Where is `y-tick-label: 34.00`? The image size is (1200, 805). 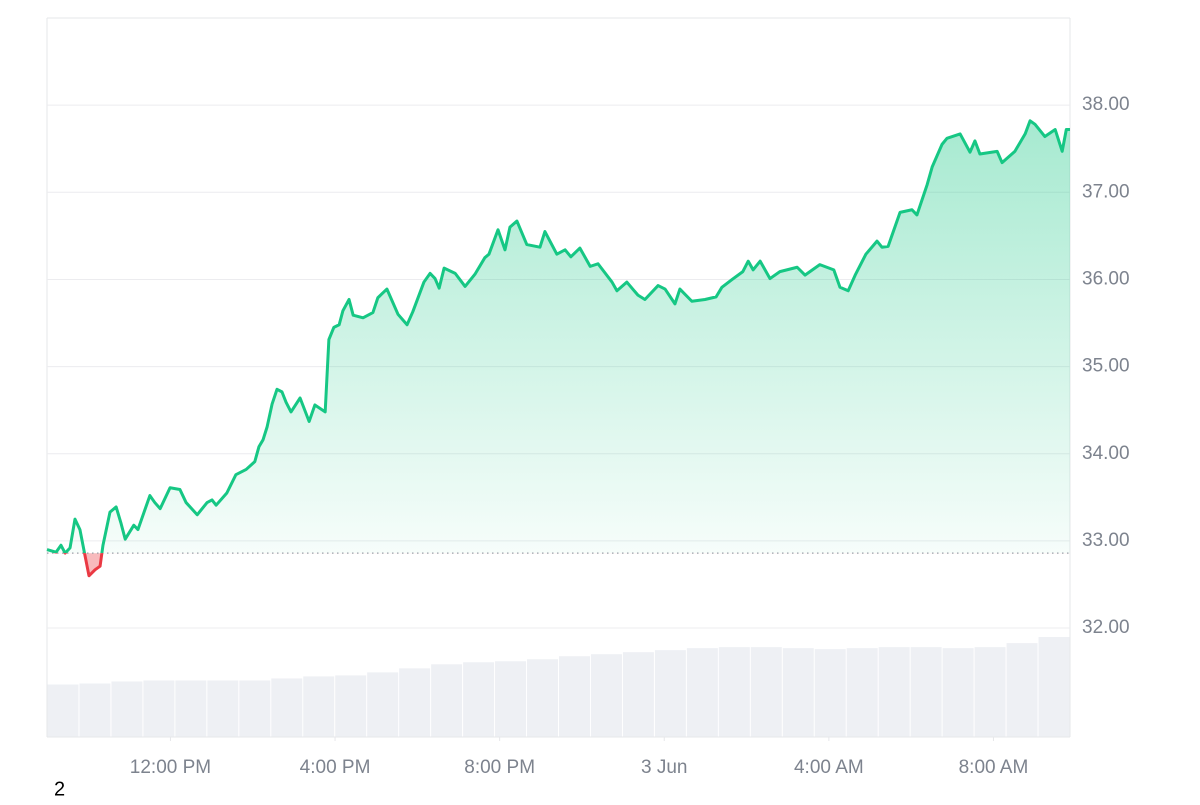 y-tick-label: 34.00 is located at coordinates (1106, 453).